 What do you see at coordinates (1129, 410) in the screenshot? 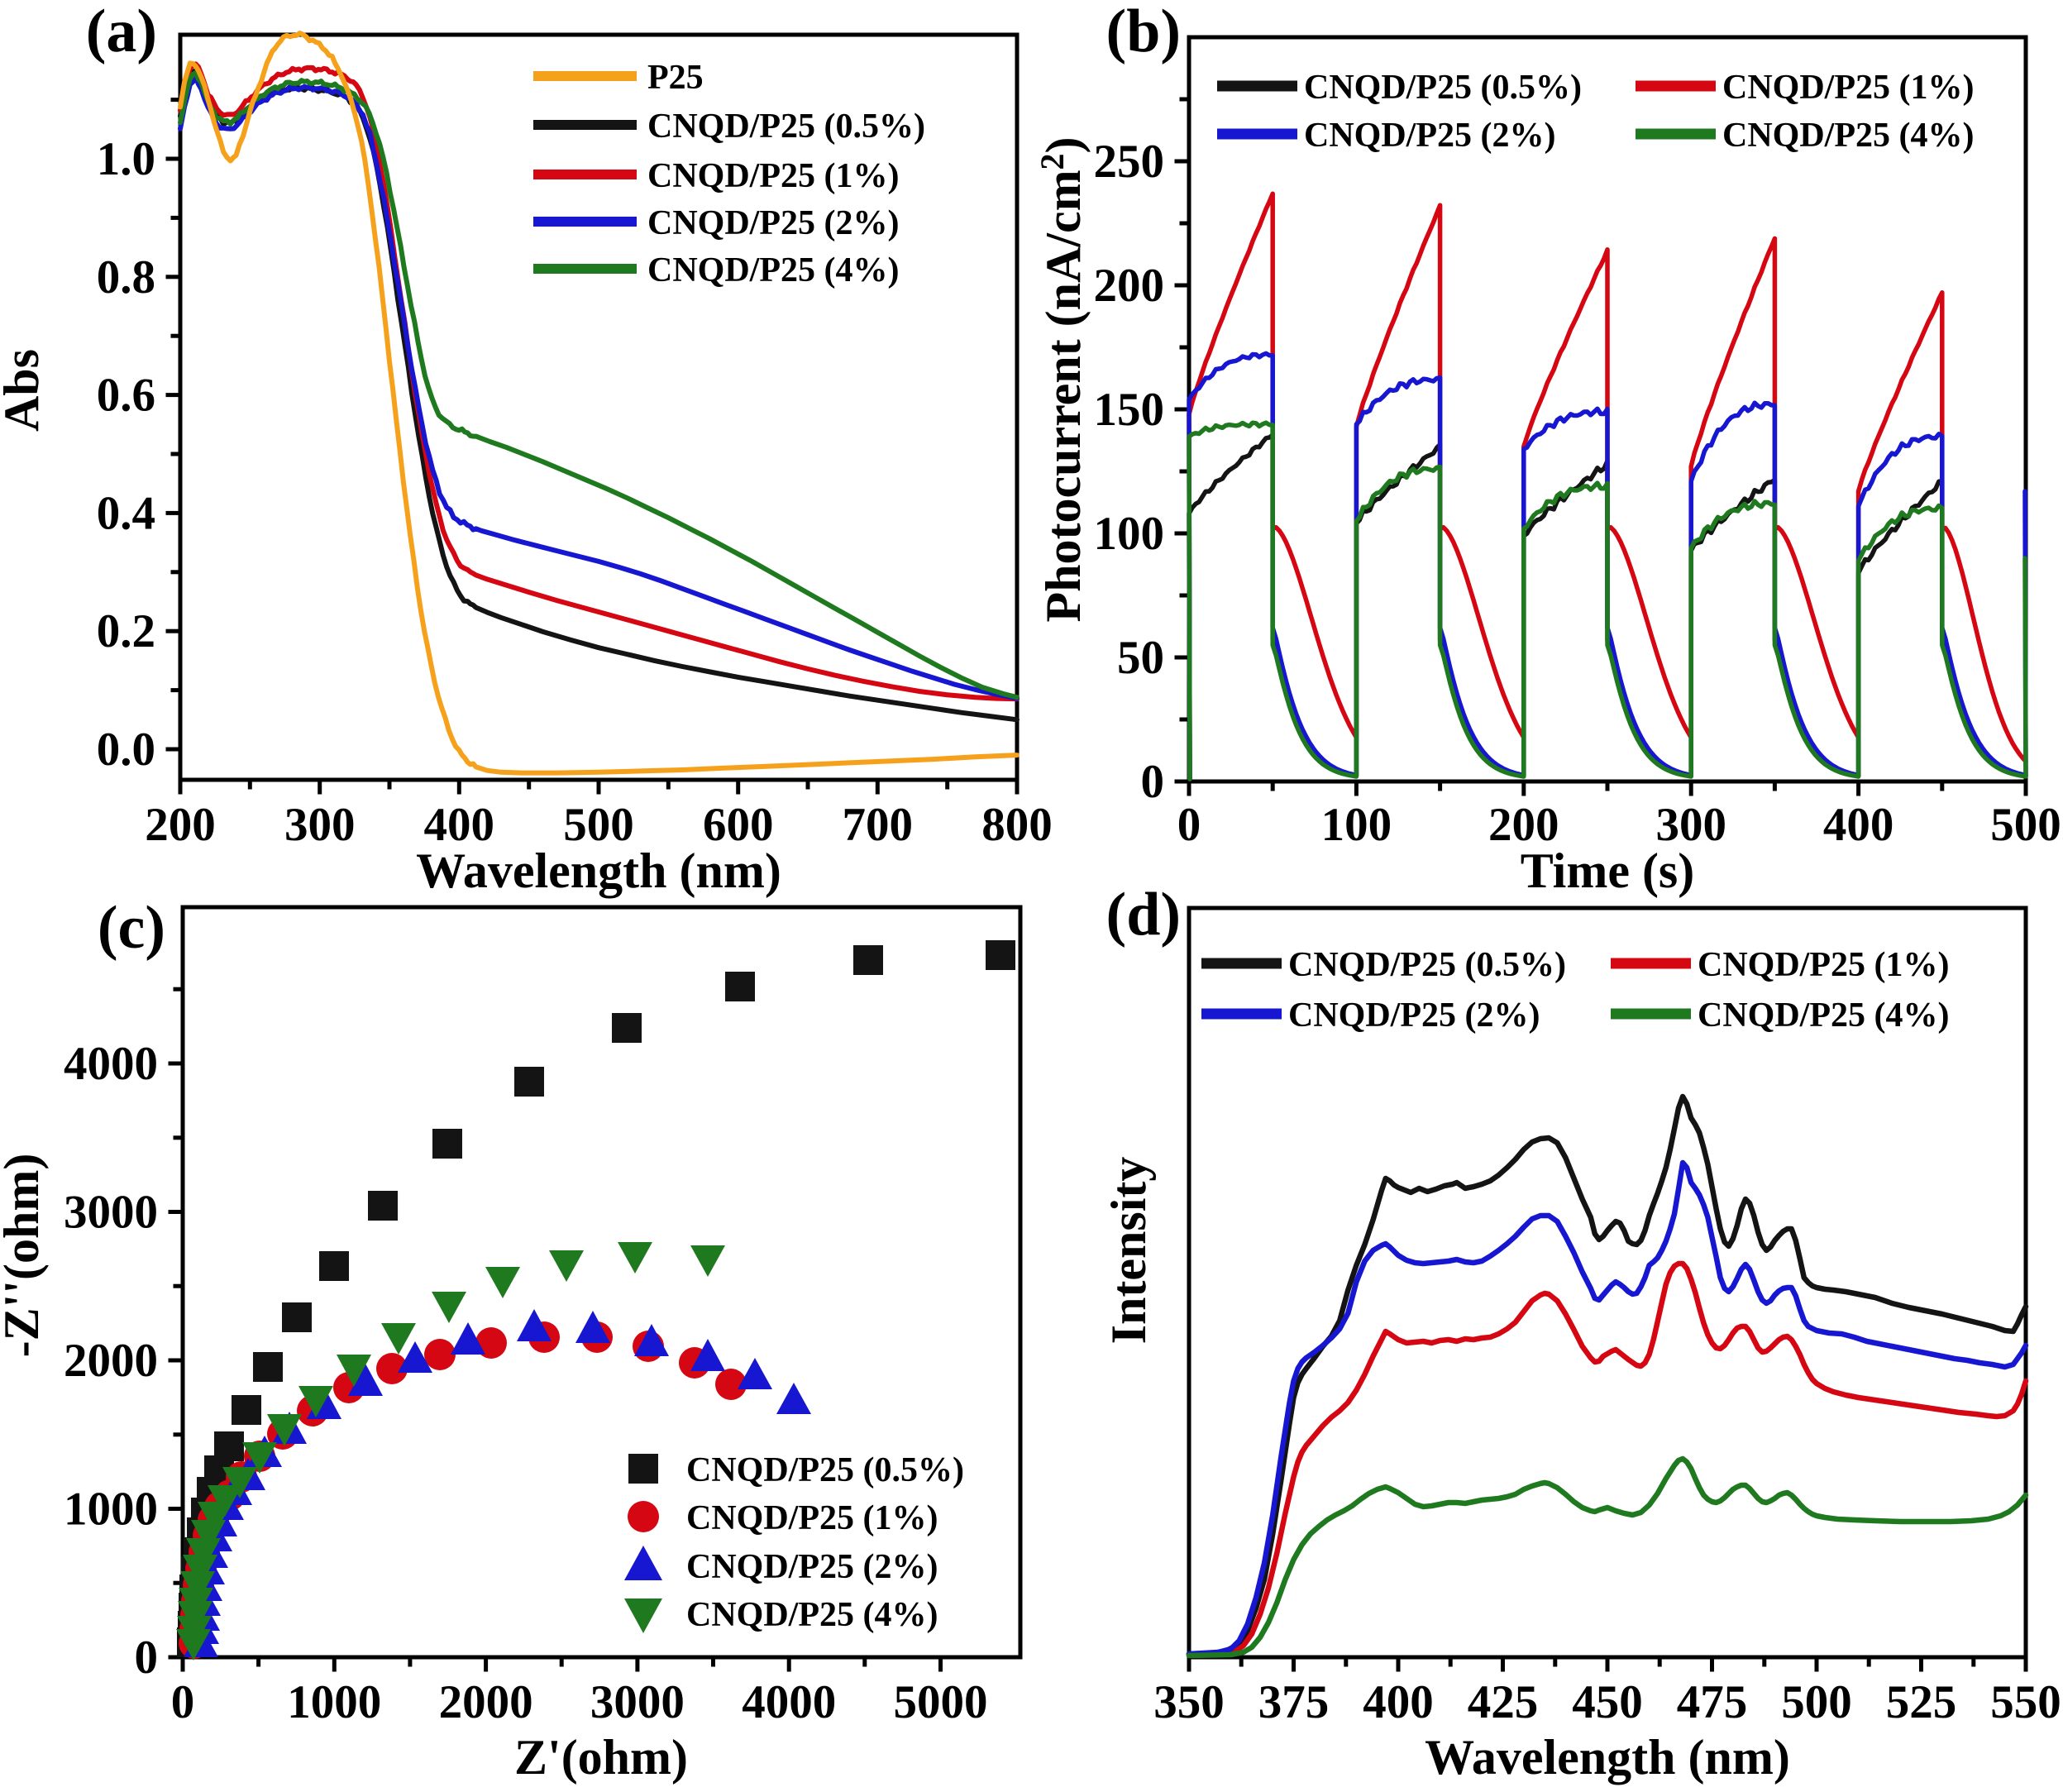
I see `svg-text: 150` at bounding box center [1129, 410].